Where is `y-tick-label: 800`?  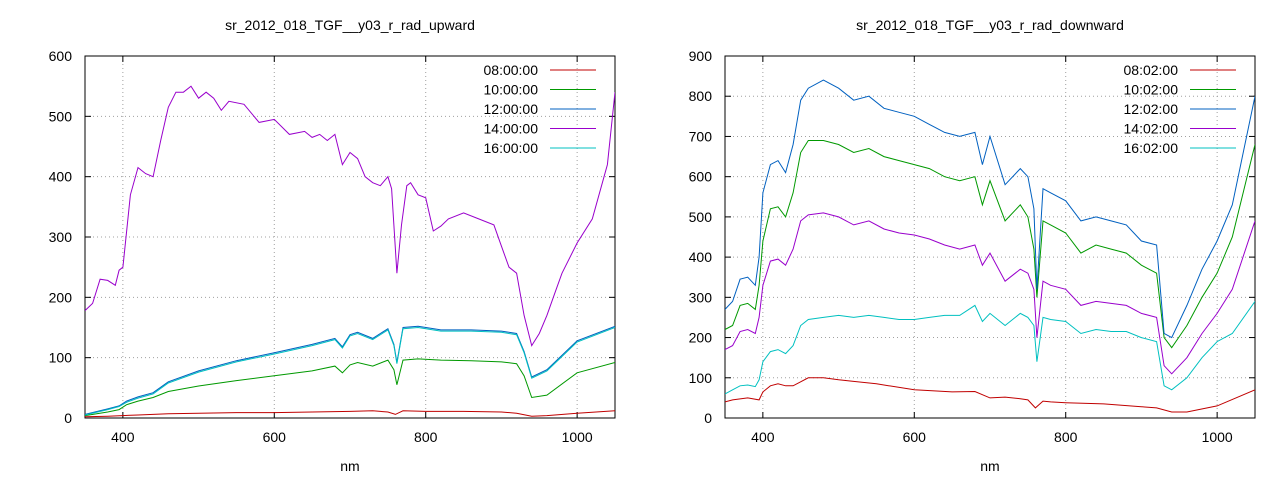
y-tick-label: 800 is located at coordinates (701, 96).